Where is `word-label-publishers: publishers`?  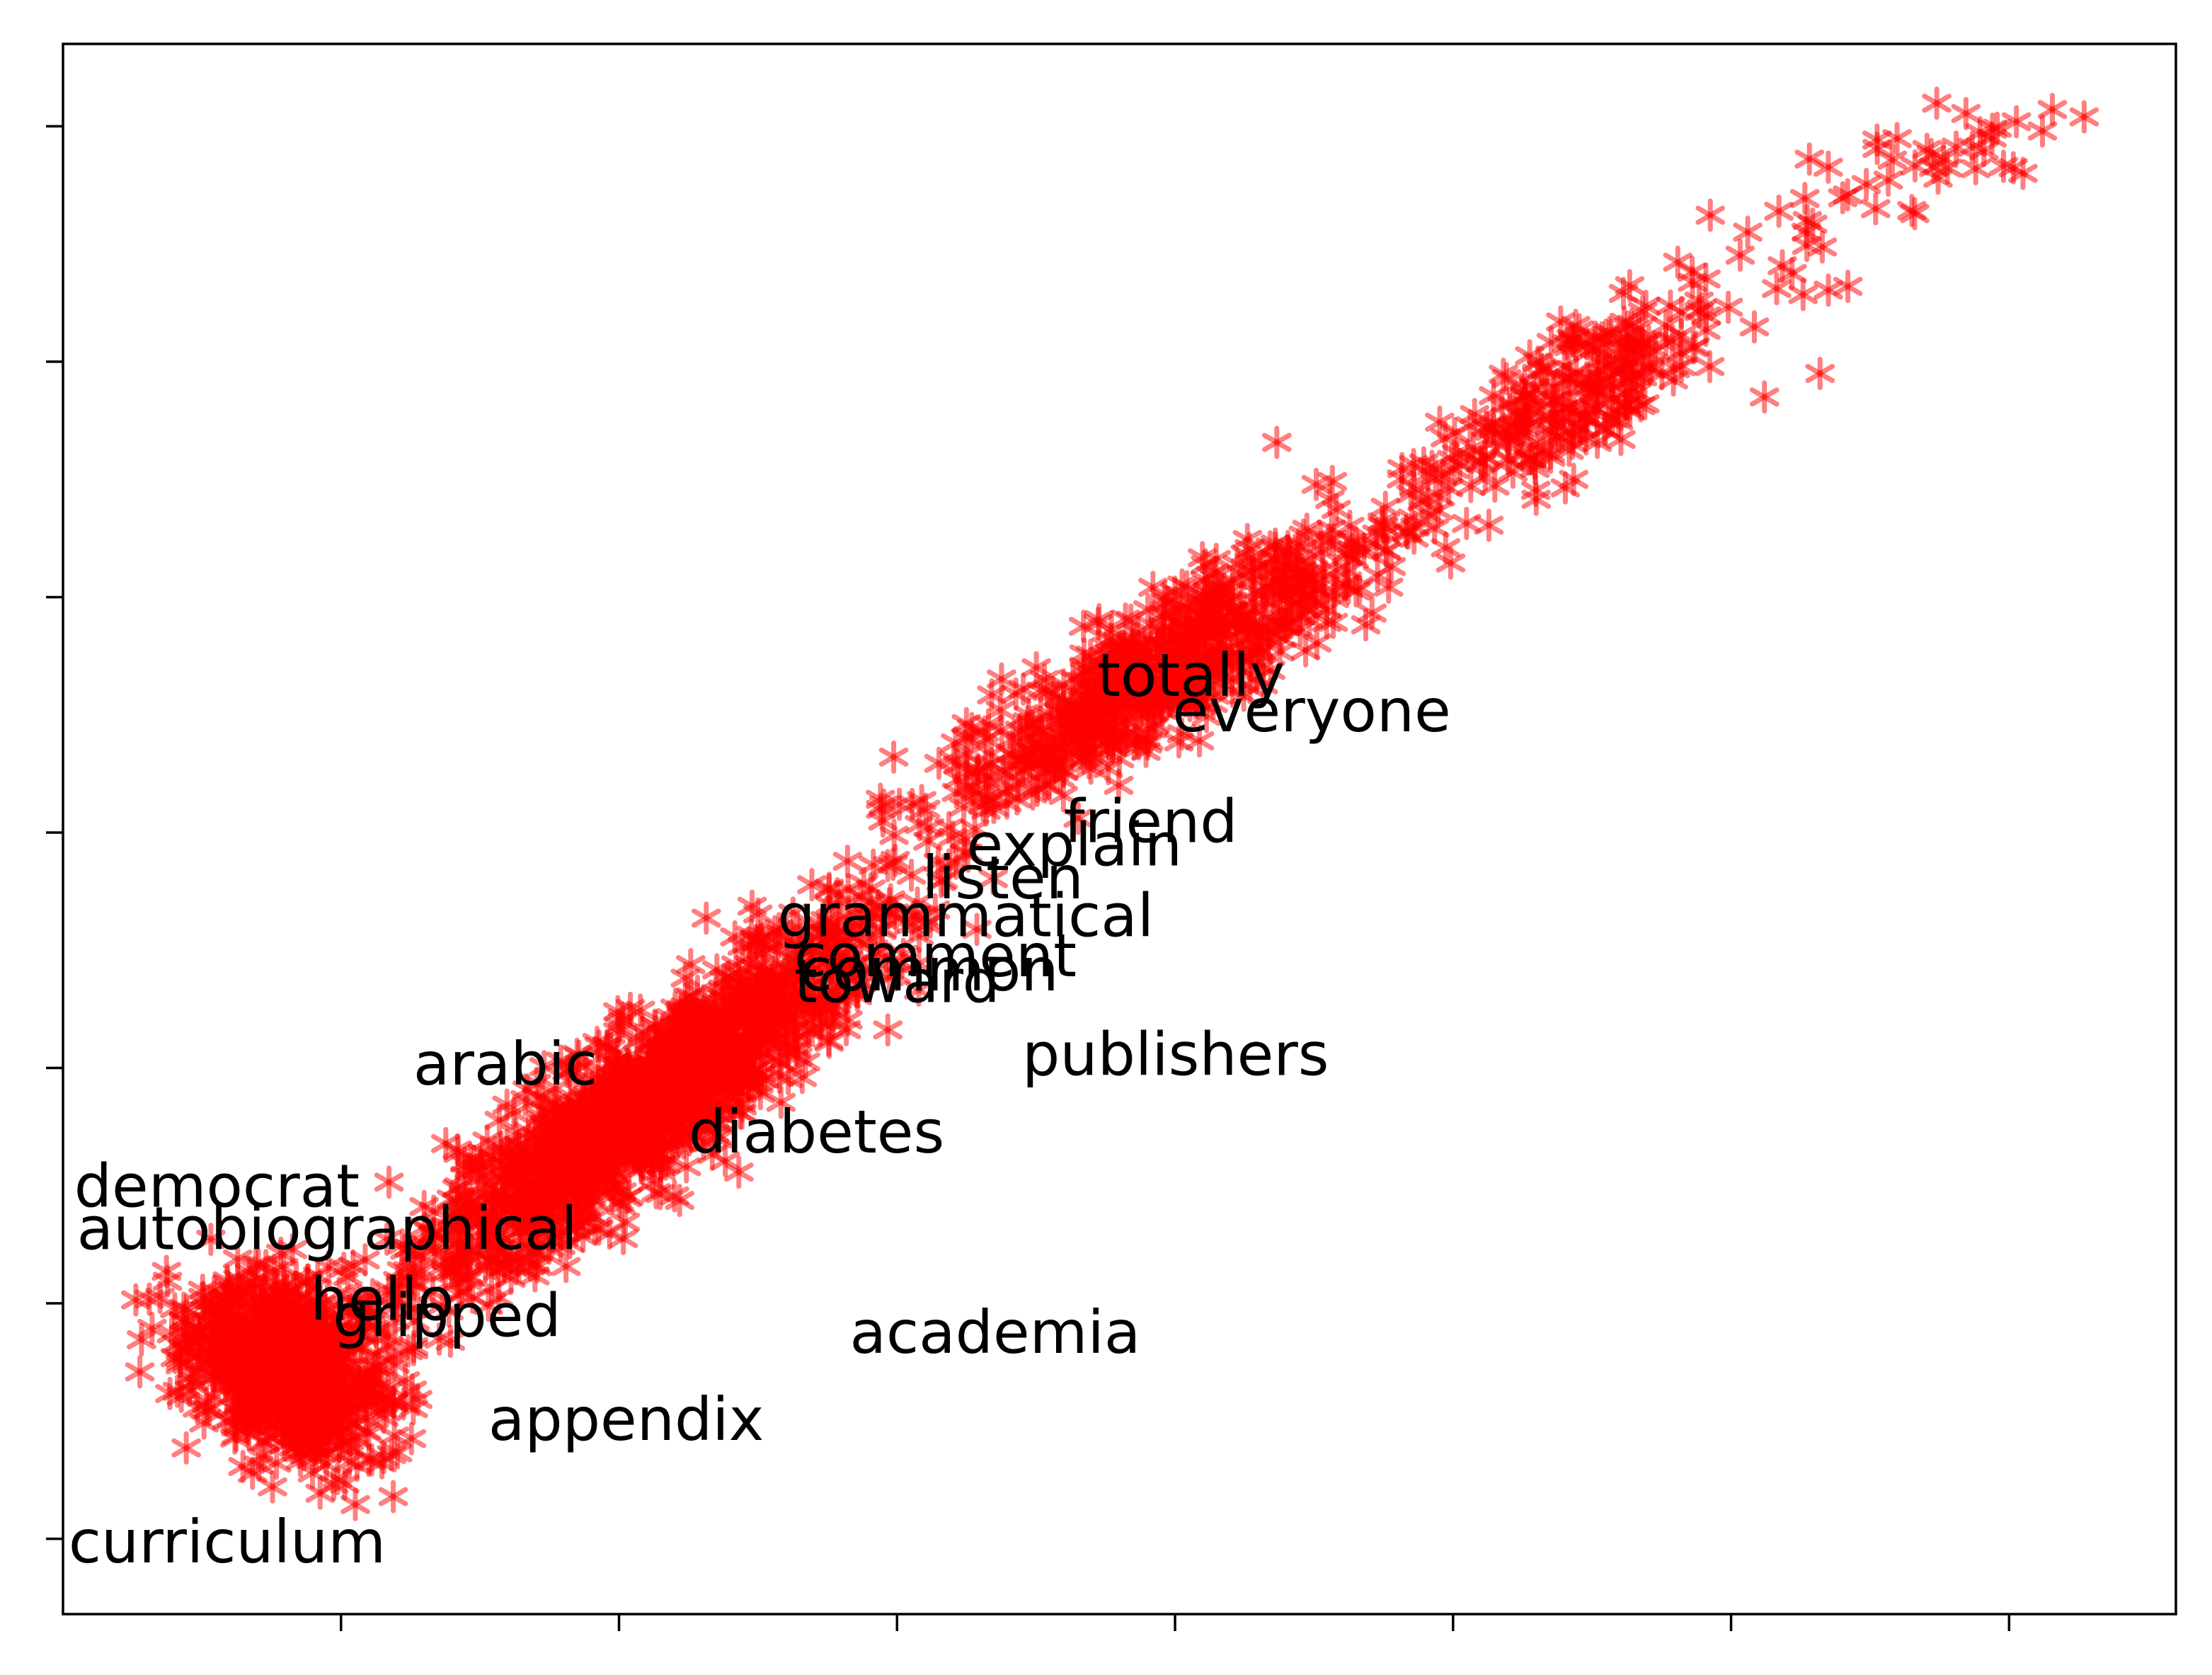 word-label-publishers: publishers is located at coordinates (1175, 1054).